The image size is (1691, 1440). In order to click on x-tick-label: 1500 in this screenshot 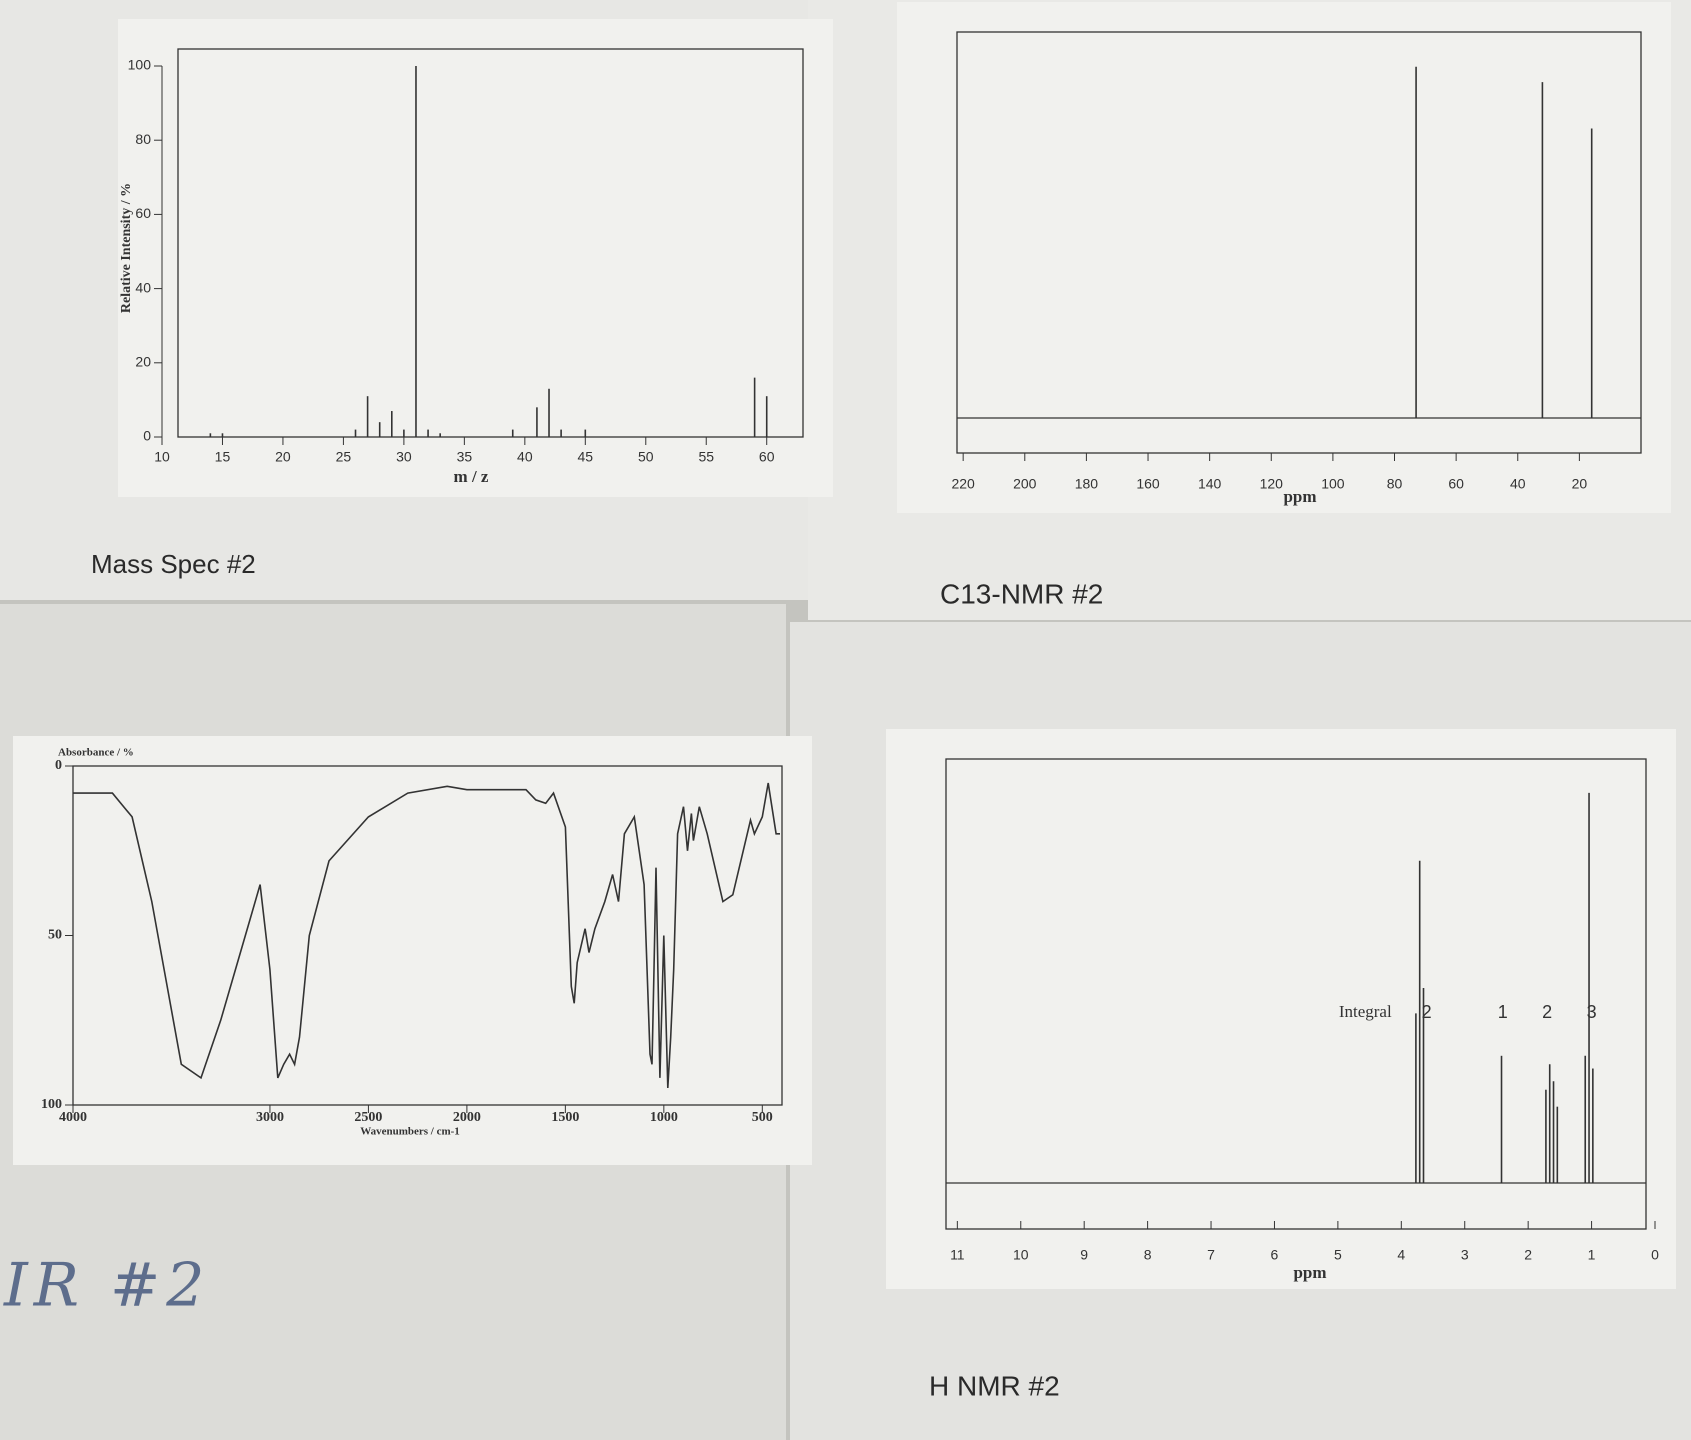, I will do `click(565, 1117)`.